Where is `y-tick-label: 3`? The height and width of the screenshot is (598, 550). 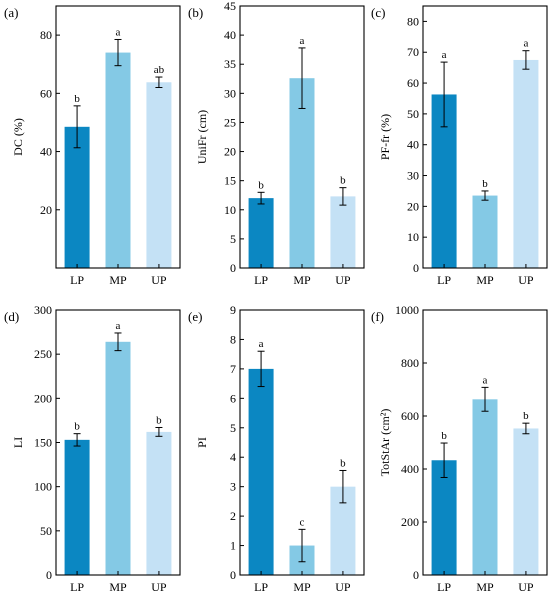
y-tick-label: 3 is located at coordinates (233, 487).